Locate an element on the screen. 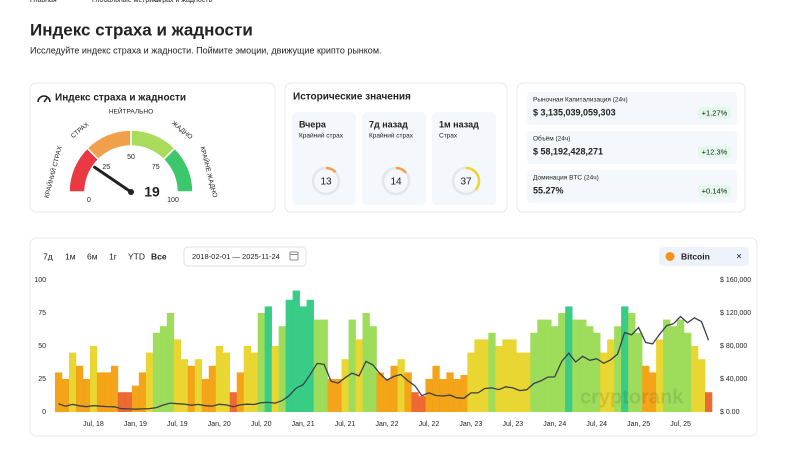  x-tick-label: Jul, 21 is located at coordinates (345, 424).